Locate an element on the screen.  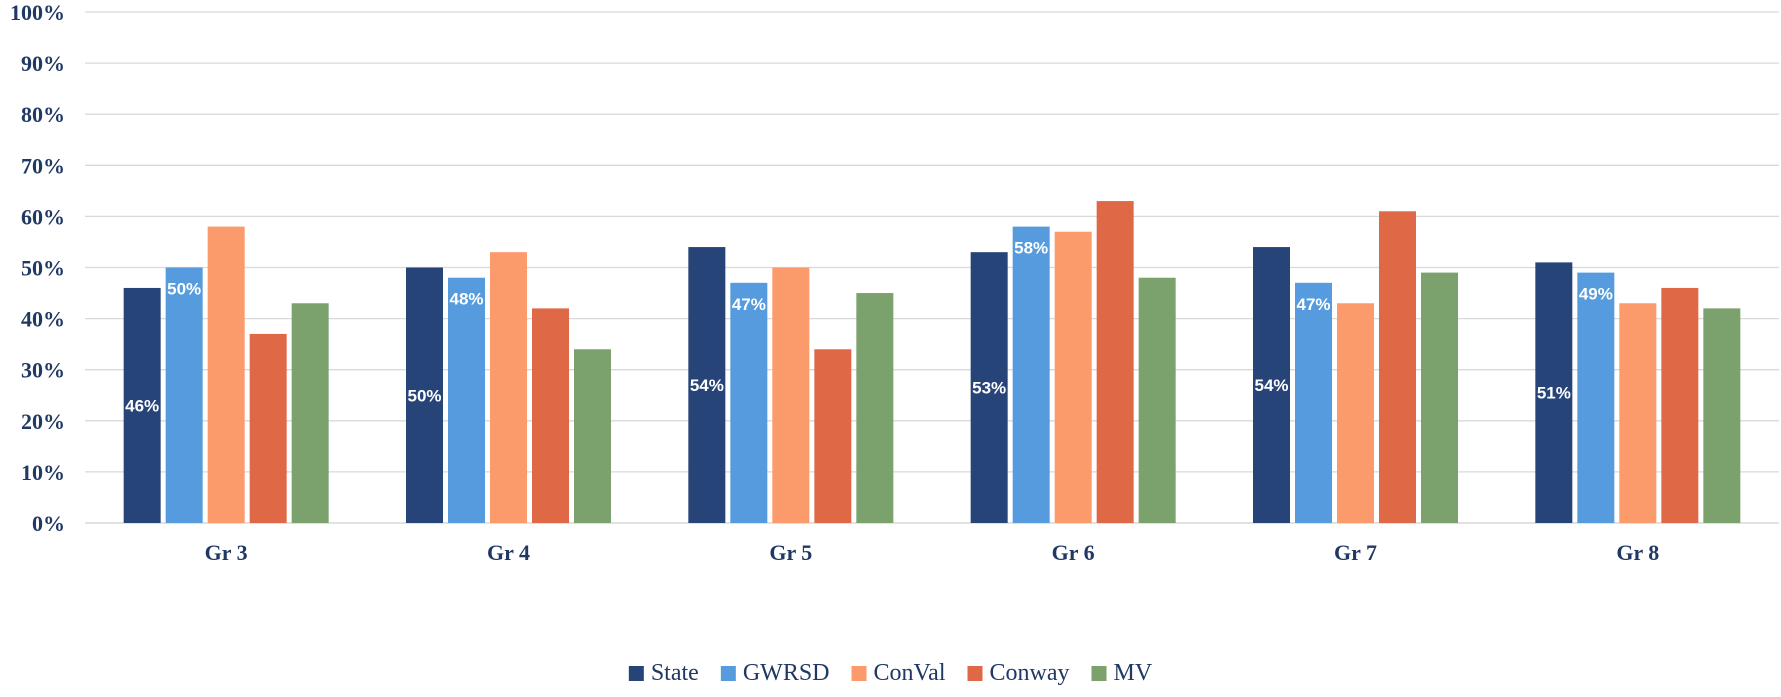
bar-gwrsd-gr7 is located at coordinates (1313, 402).